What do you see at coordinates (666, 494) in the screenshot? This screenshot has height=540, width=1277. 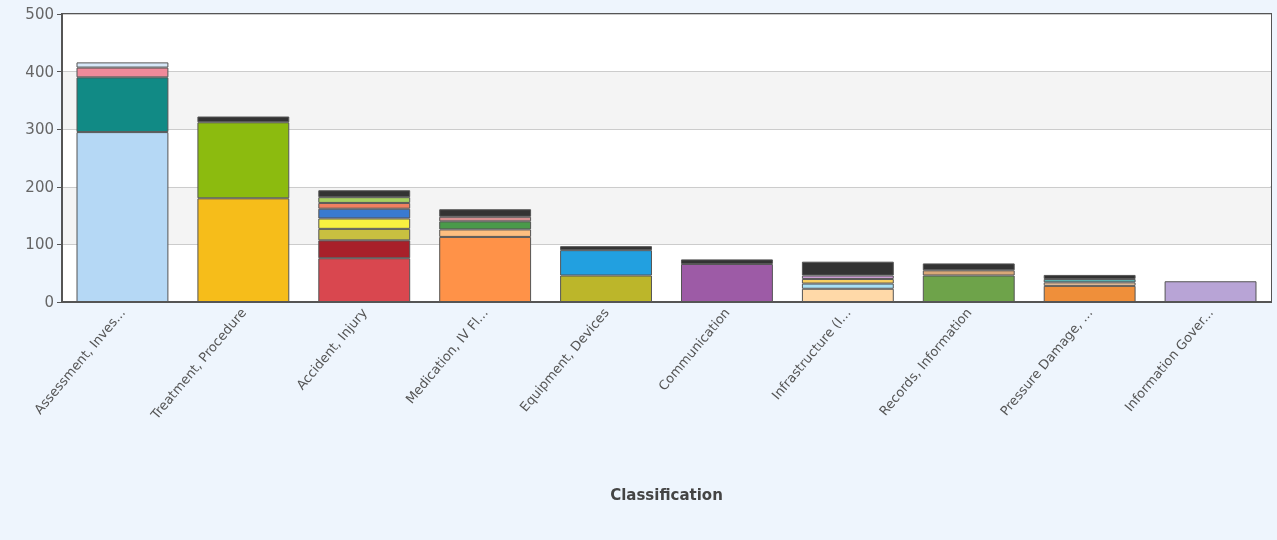 I see `x-axis-title: Classification` at bounding box center [666, 494].